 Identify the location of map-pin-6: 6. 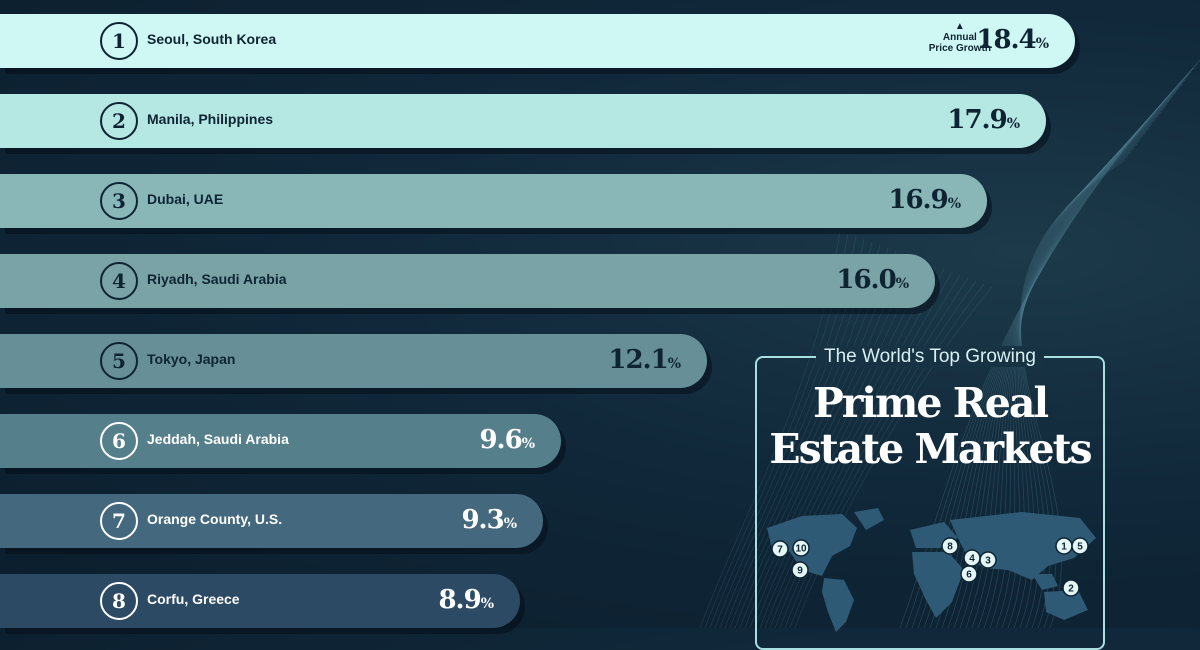
(969, 574).